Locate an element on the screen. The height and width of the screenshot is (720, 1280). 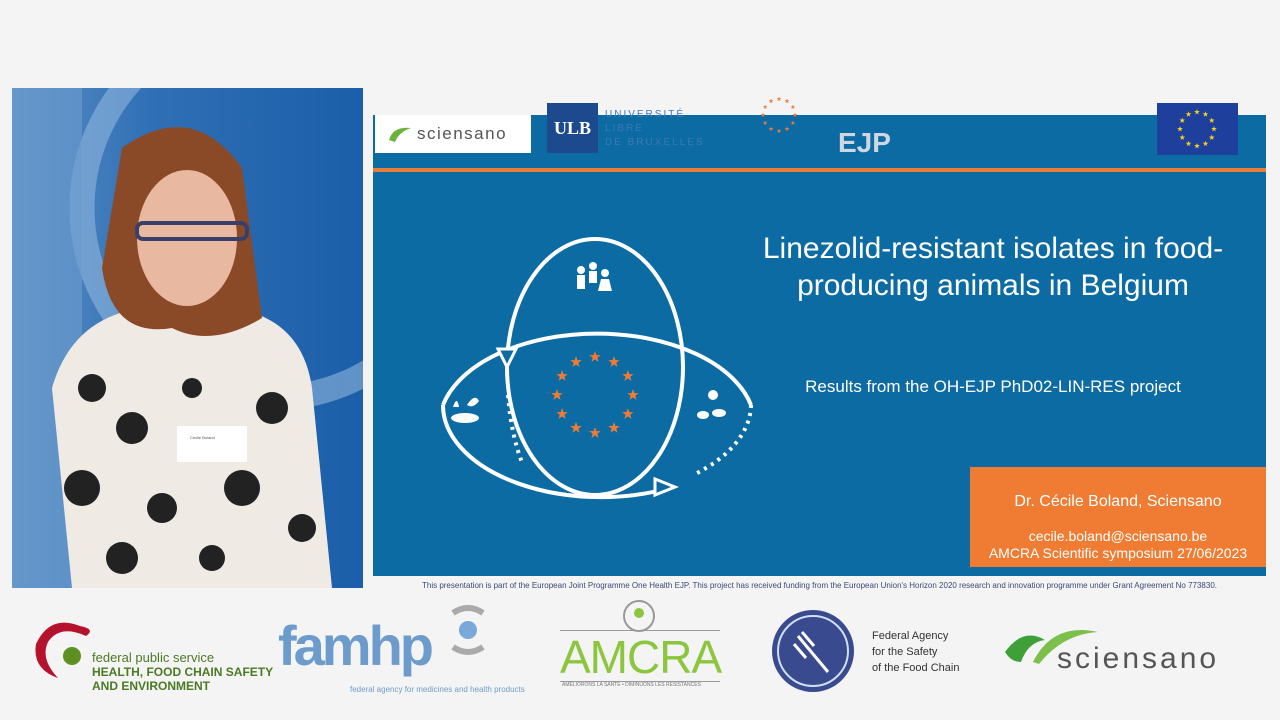
amcra-circle-icon is located at coordinates (639, 616).